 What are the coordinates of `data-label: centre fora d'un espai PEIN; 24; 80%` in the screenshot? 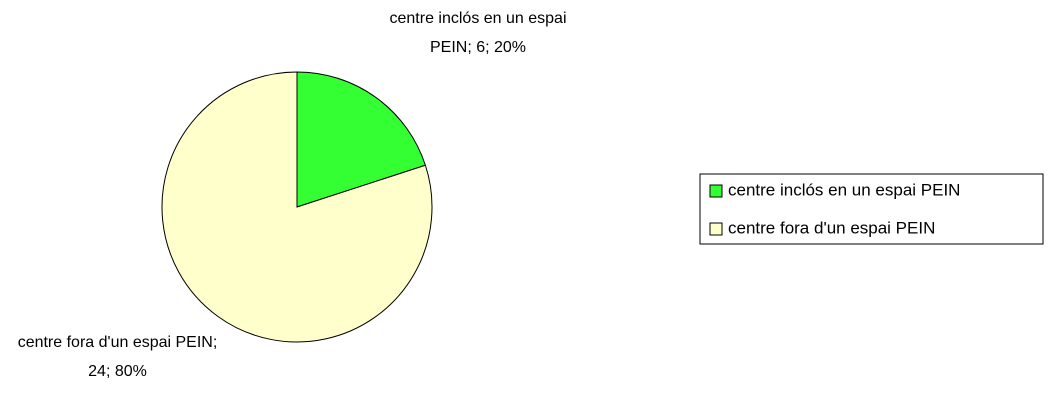 It's located at (117, 357).